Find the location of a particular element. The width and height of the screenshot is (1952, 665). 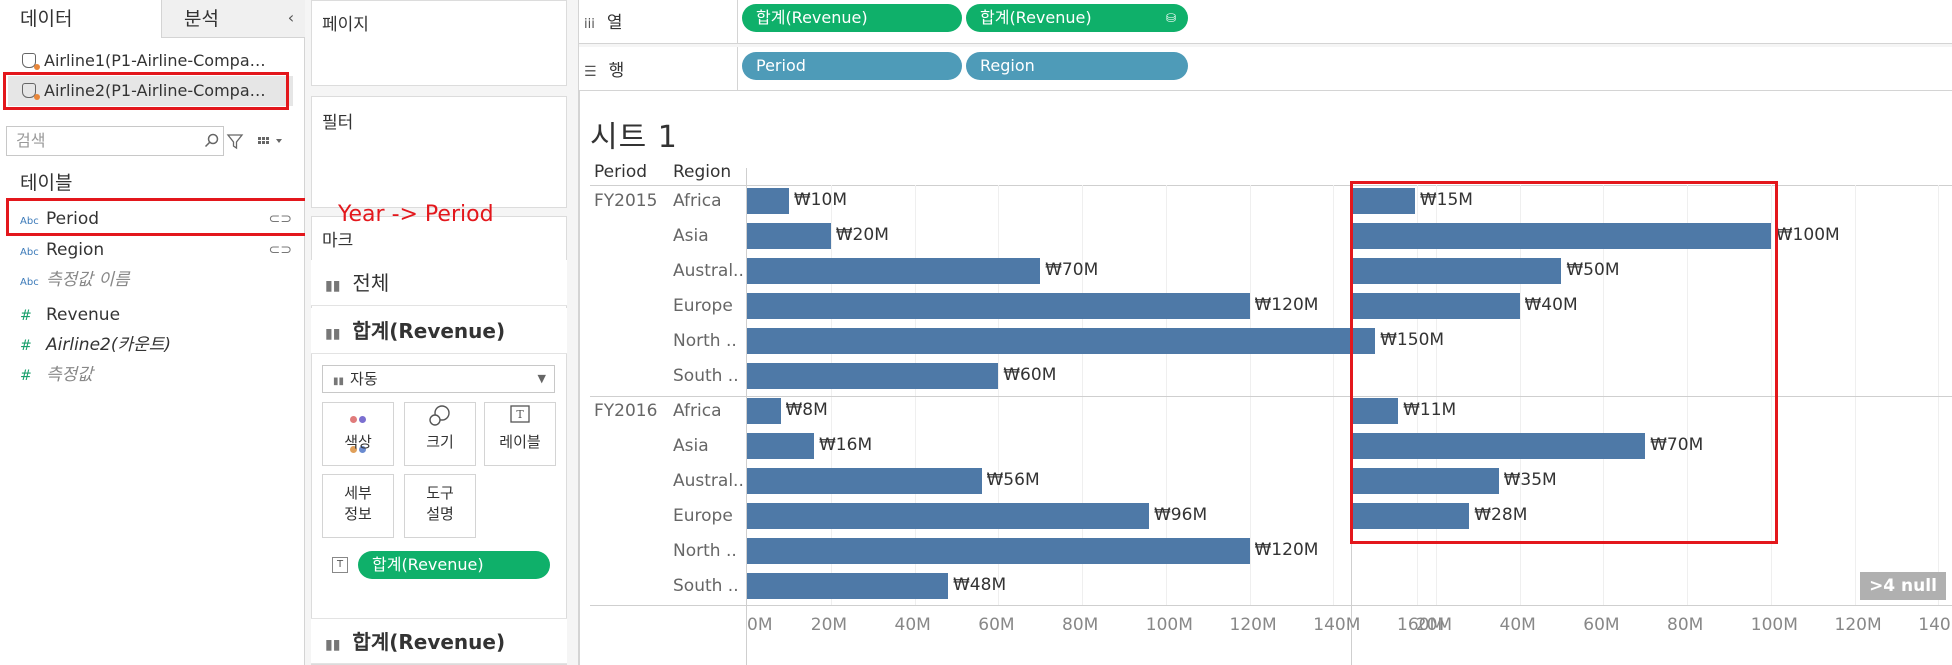

label-encoding-icon: T is located at coordinates (340, 565).